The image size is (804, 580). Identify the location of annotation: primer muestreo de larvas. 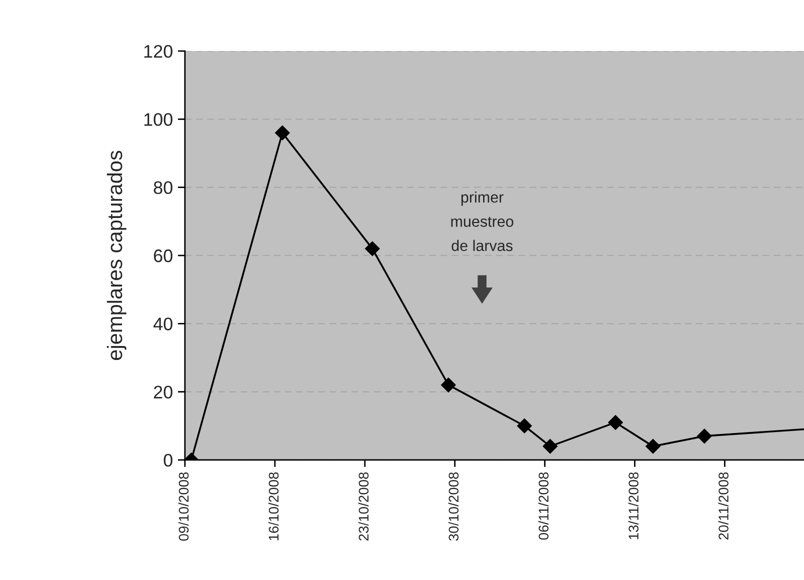
(482, 221).